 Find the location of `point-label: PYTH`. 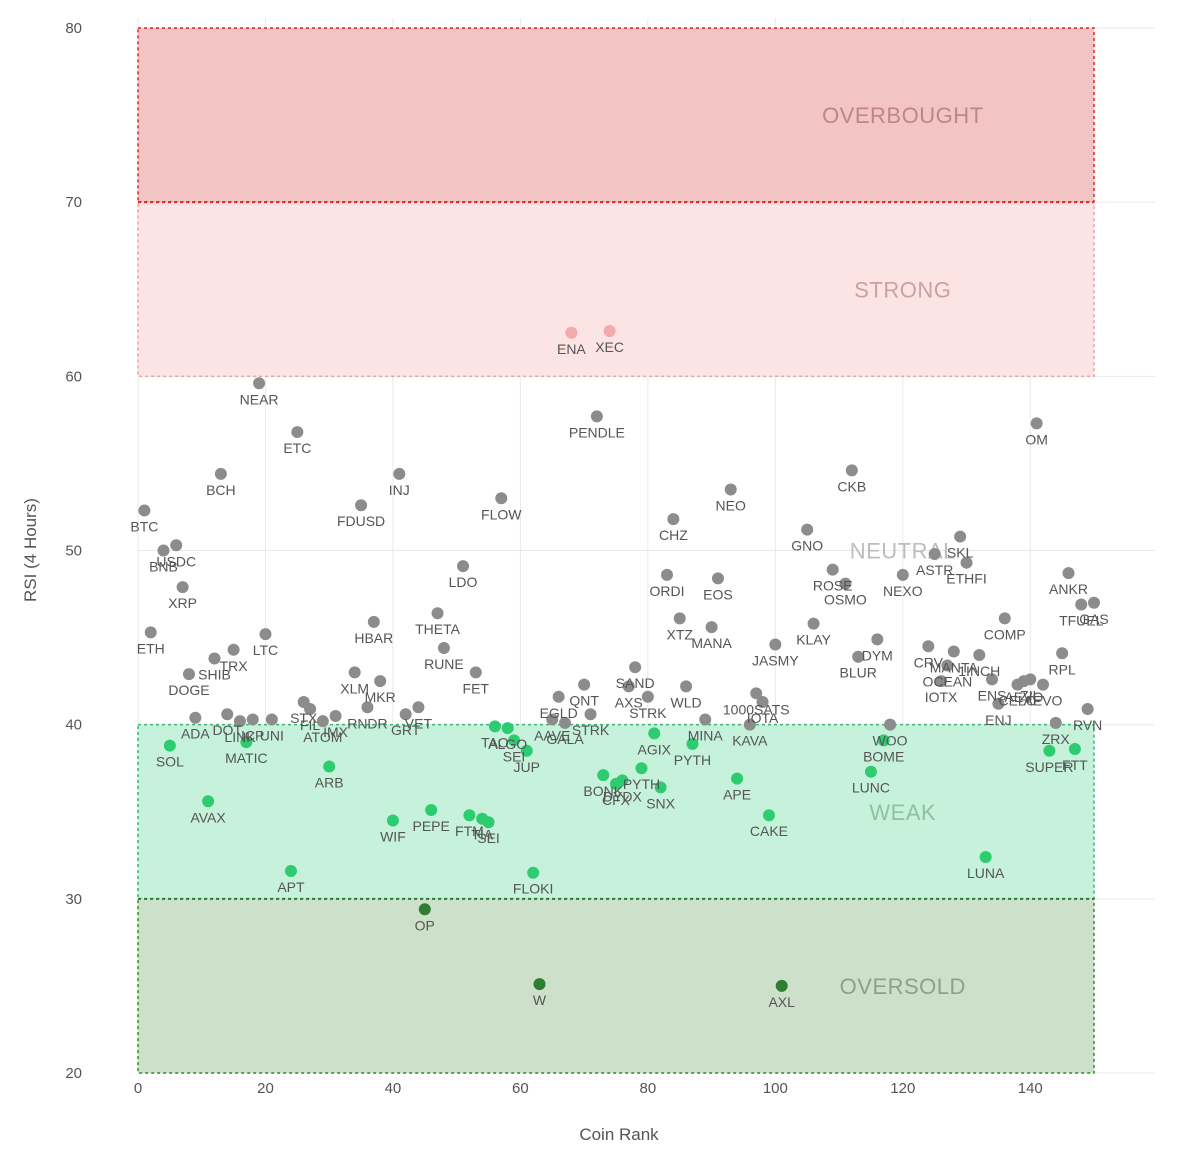

point-label: PYTH is located at coordinates (641, 784).